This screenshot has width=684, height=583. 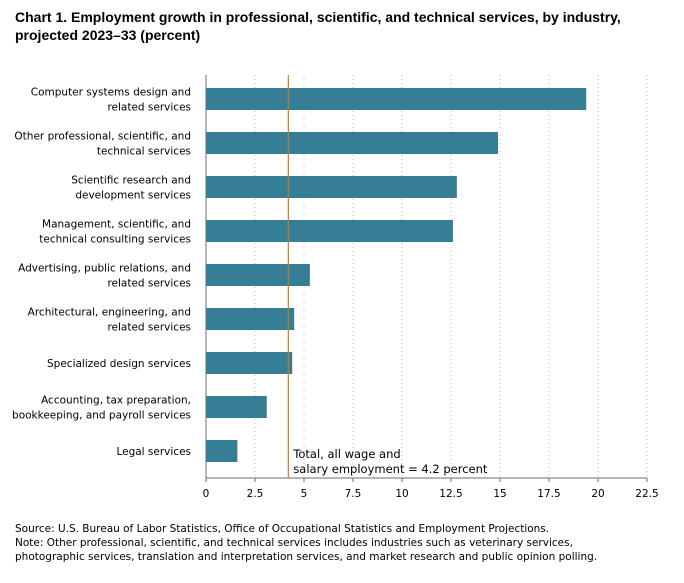 What do you see at coordinates (206, 494) in the screenshot?
I see `x-tick-label: 0` at bounding box center [206, 494].